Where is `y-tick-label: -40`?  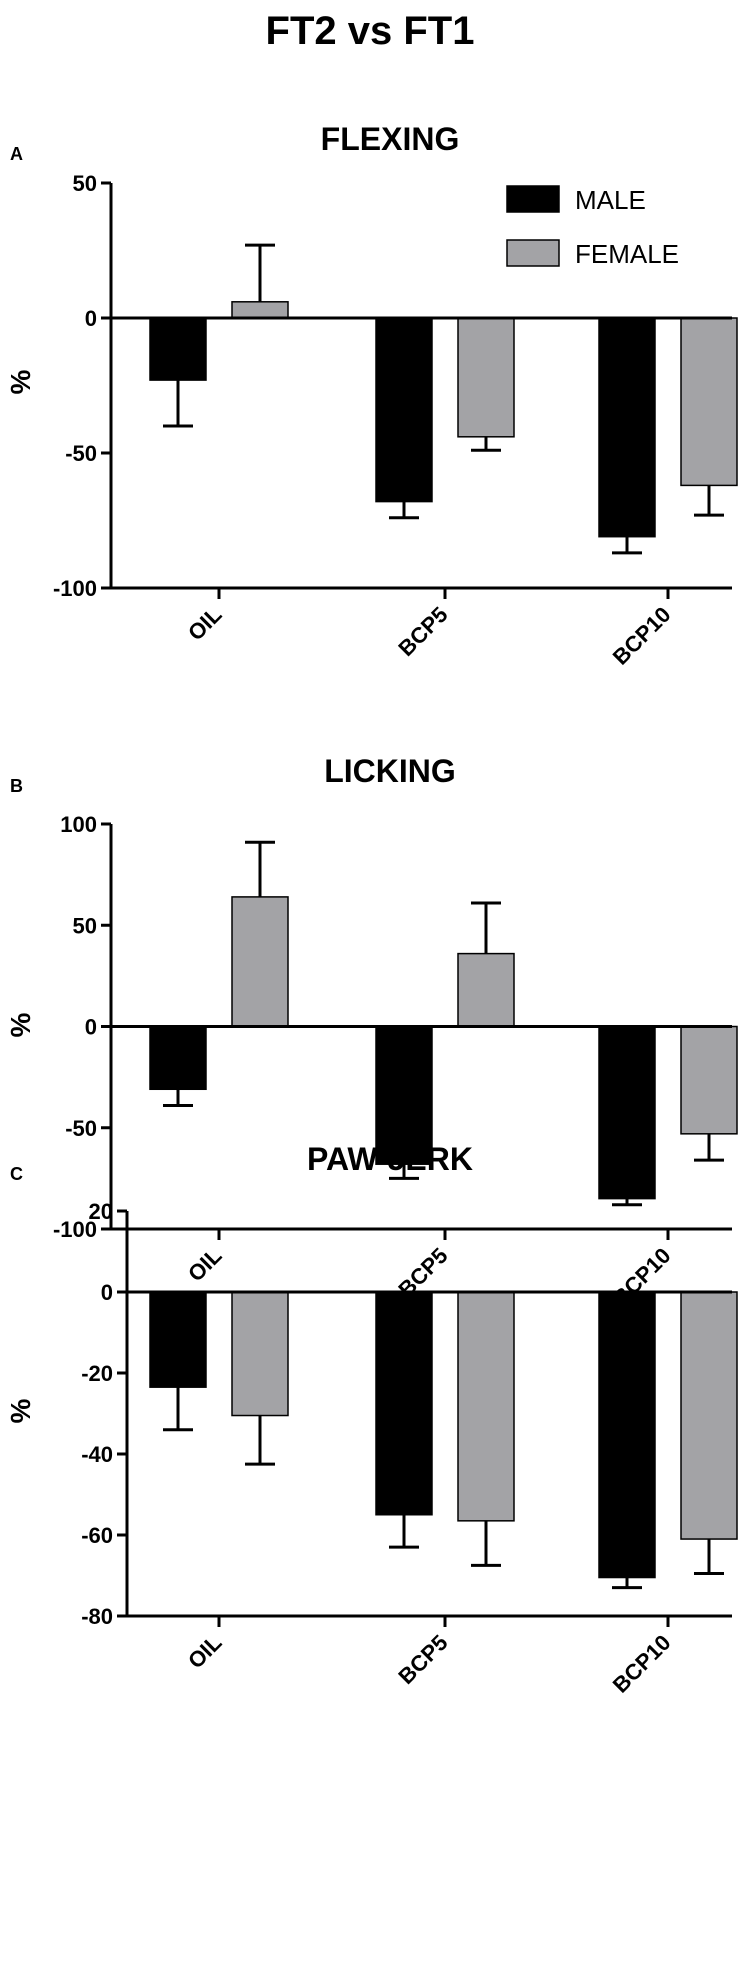 y-tick-label: -40 is located at coordinates (97, 1454).